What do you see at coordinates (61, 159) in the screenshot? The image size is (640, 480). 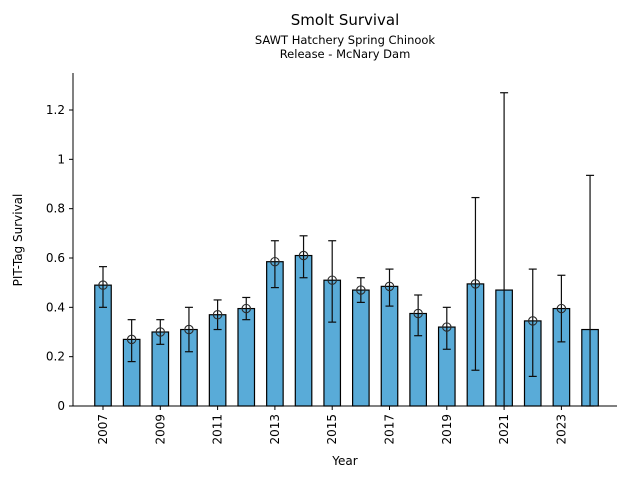 I see `y-tick-label: 1` at bounding box center [61, 159].